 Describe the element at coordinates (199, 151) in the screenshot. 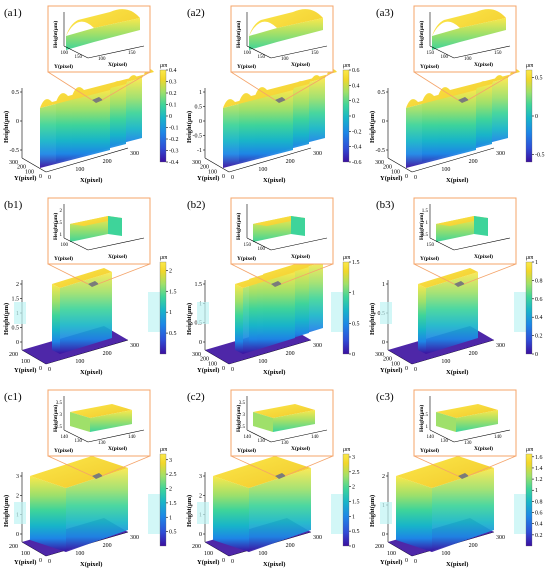

I see `z-tick-label: -1` at that location.